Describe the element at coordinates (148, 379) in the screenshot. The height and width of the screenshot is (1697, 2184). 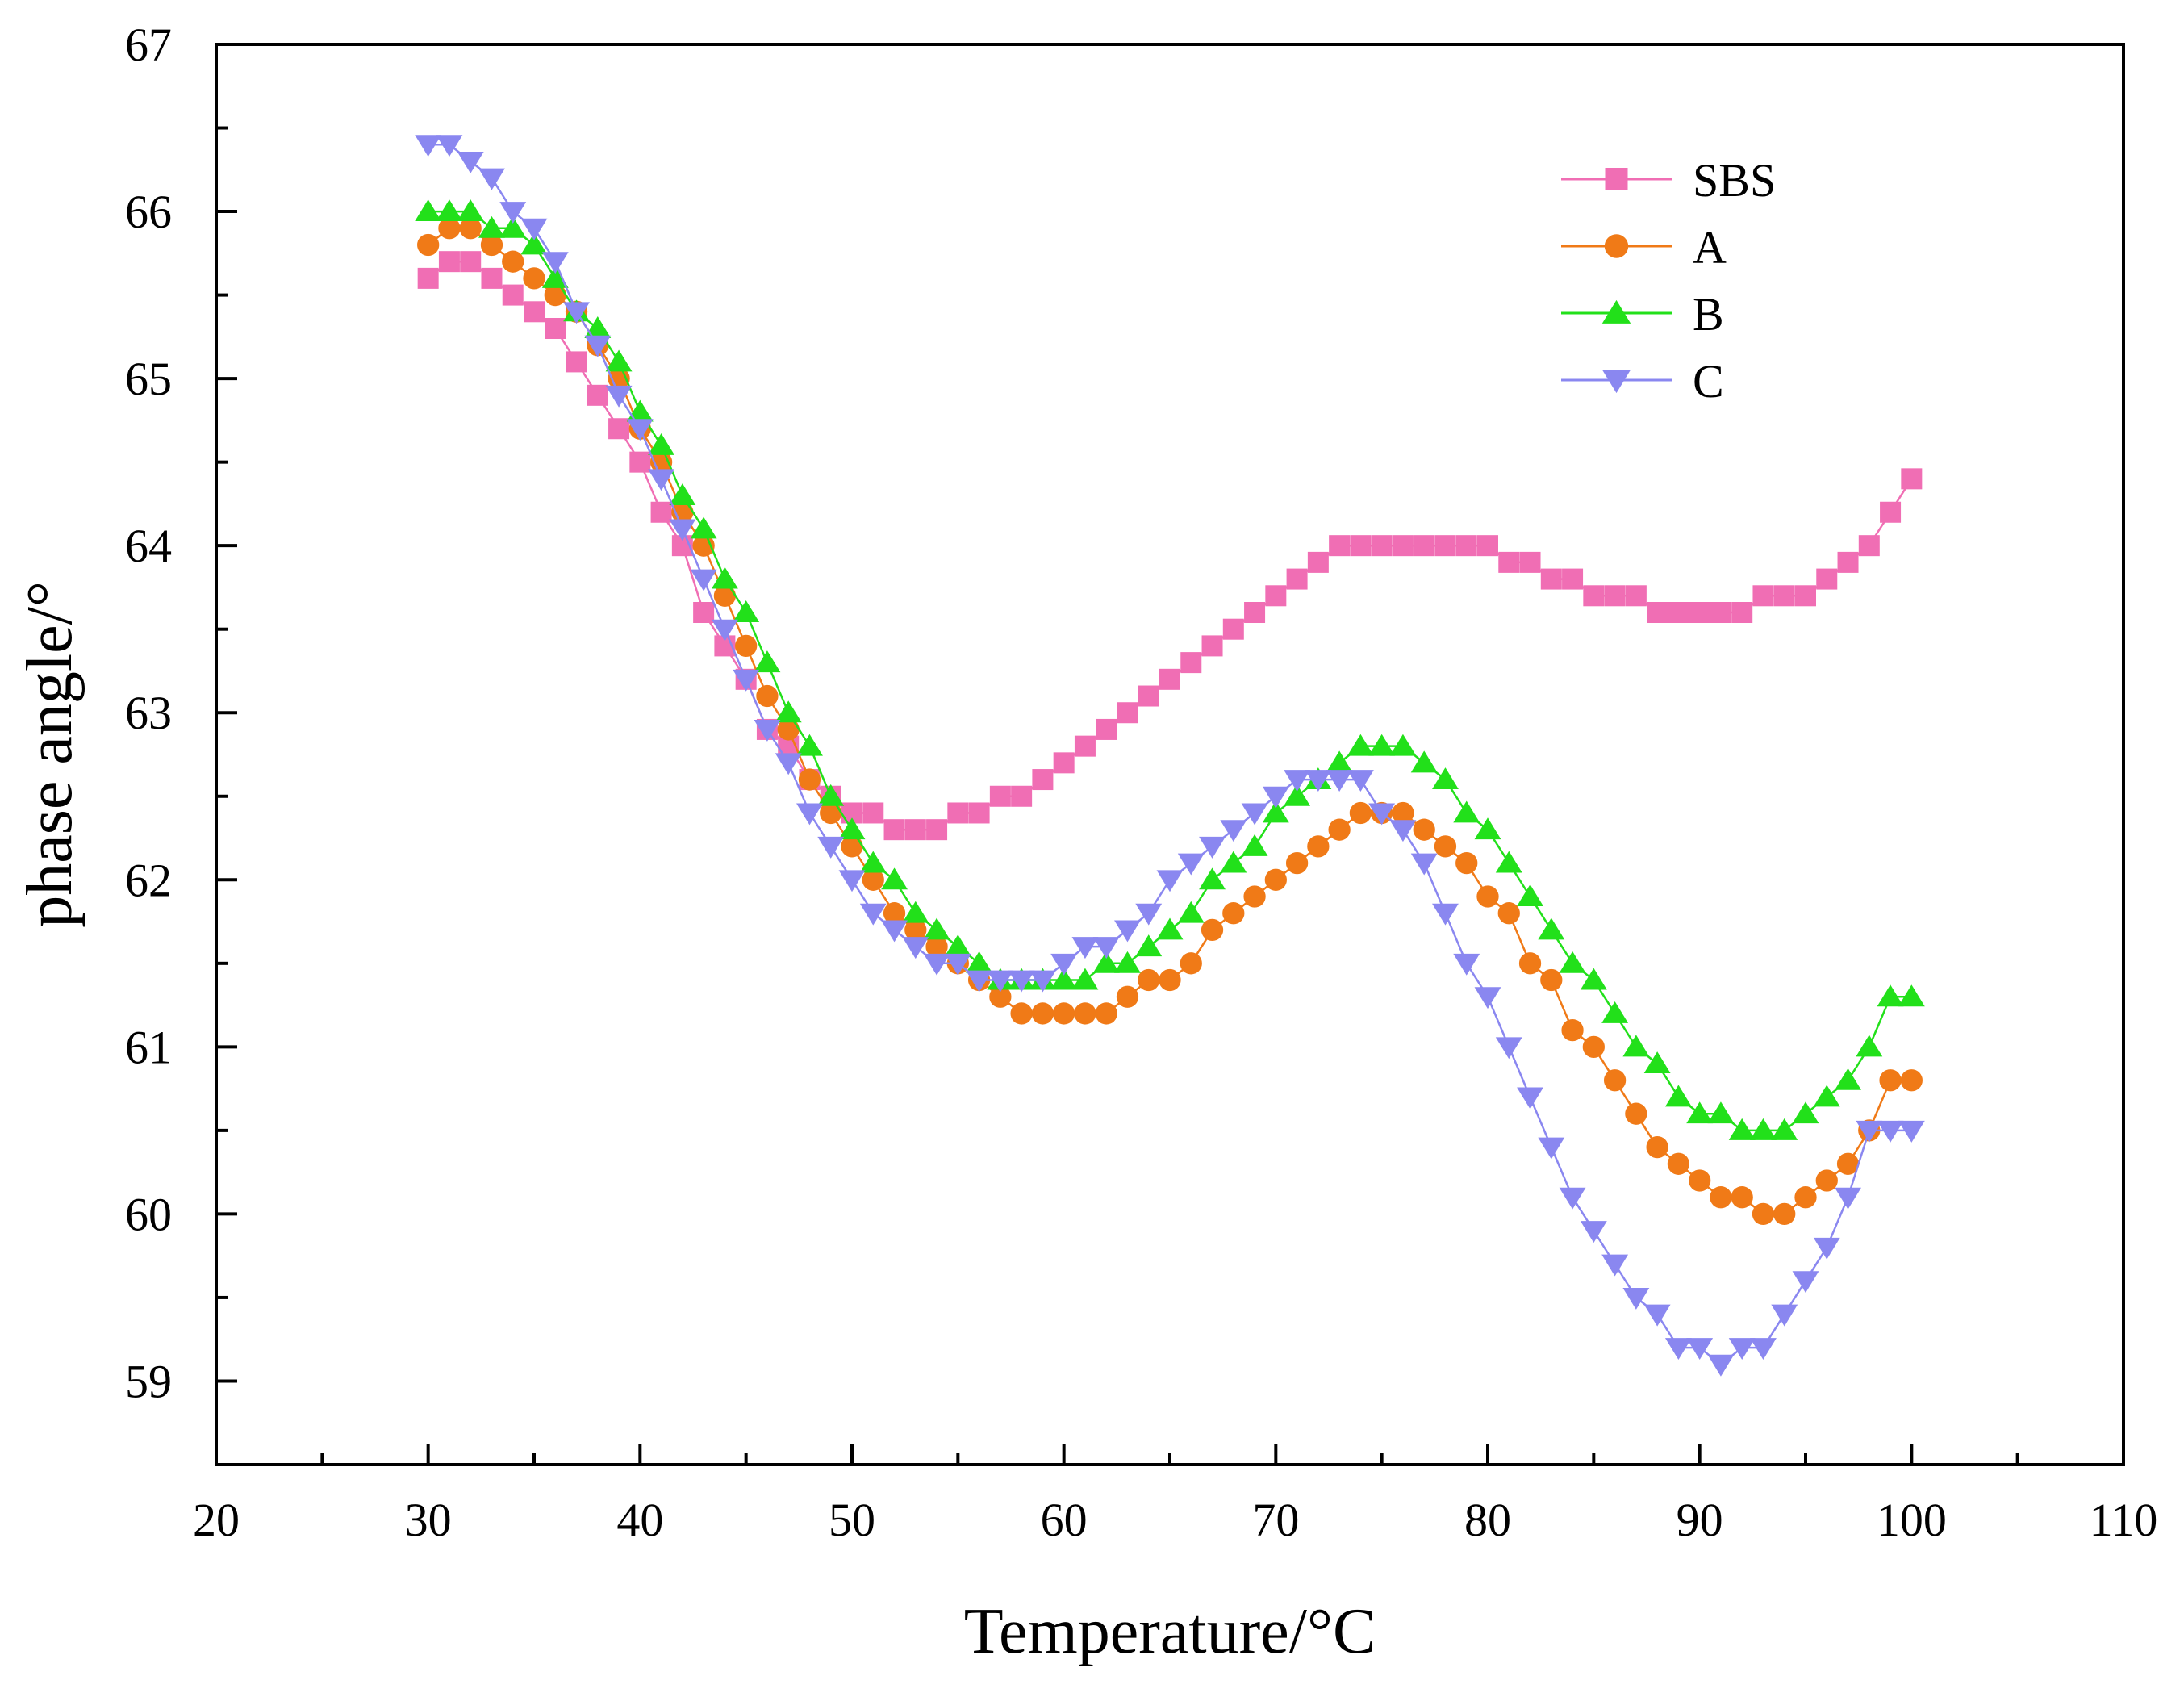
I see `y-tick-label: 65` at that location.